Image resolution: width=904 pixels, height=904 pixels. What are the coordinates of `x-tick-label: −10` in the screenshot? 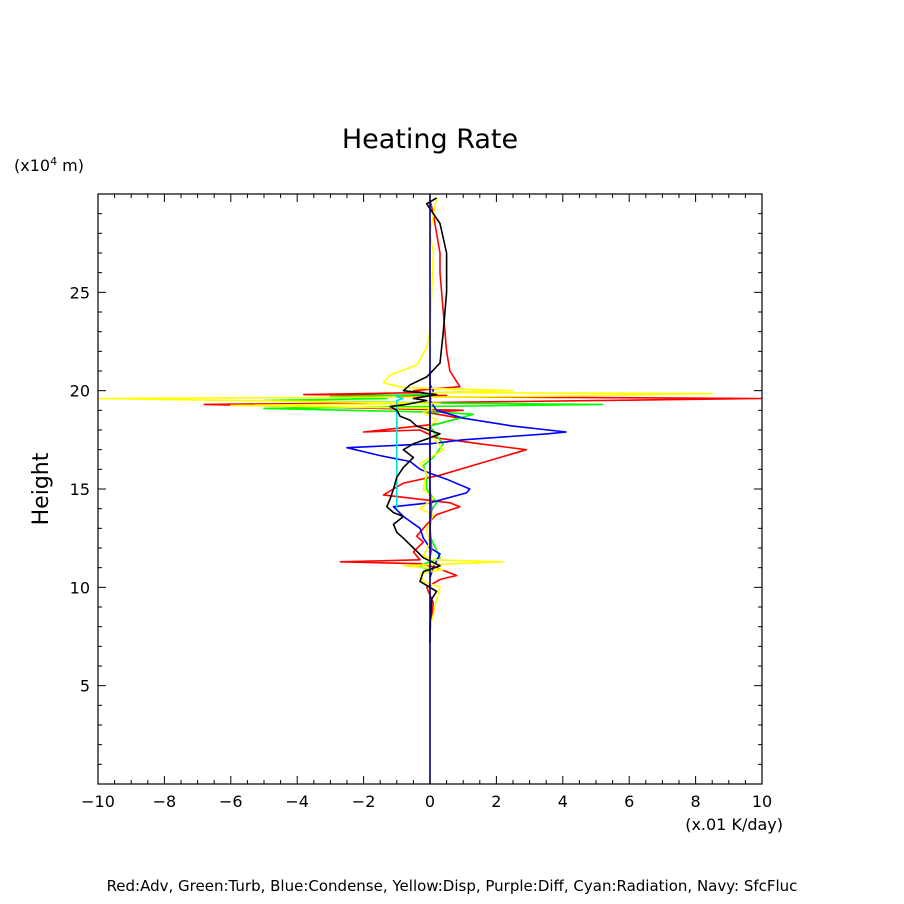 It's located at (98, 801).